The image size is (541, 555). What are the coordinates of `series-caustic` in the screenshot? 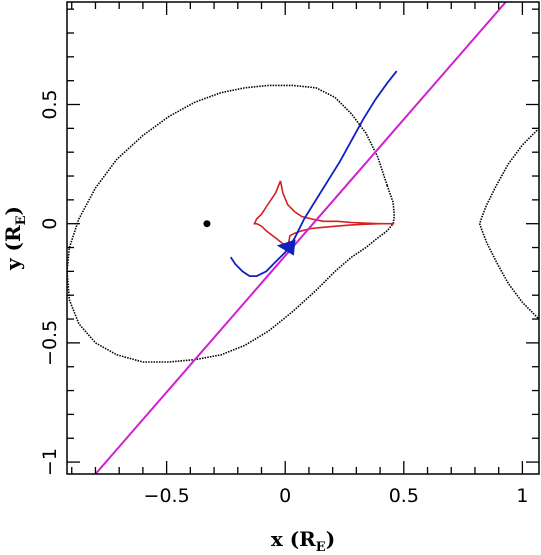 It's located at (324, 214).